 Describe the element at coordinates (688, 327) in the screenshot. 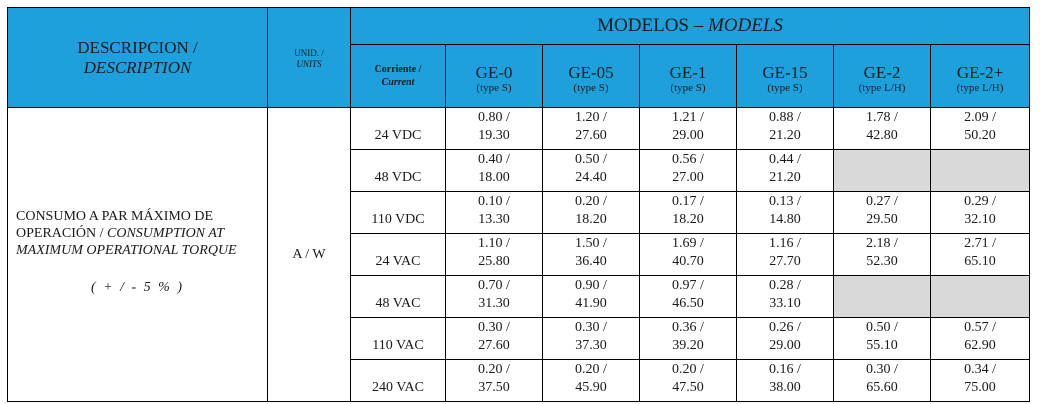

I see `amps-value: 0.36 /` at that location.